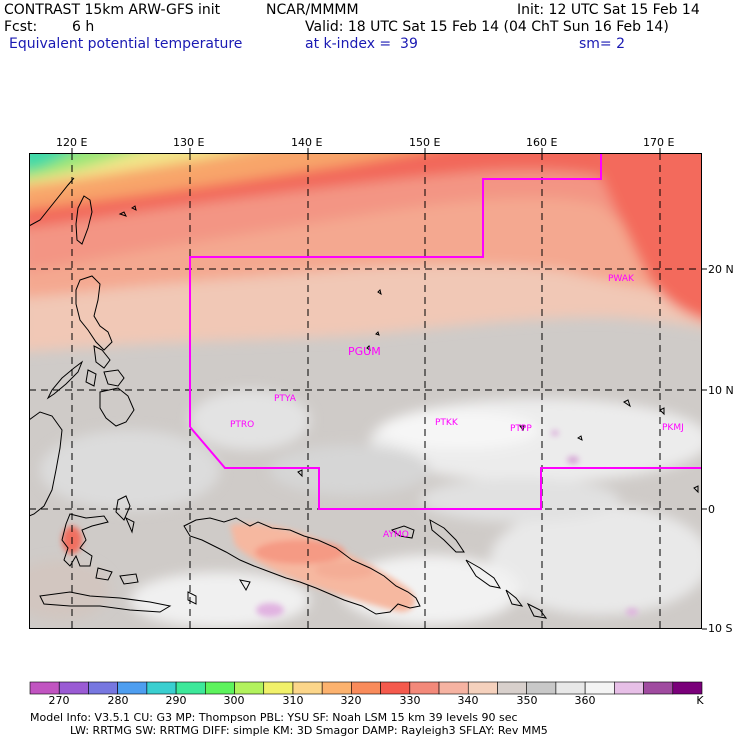 This screenshot has height=740, width=740. I want to click on colorbar, so click(366, 688).